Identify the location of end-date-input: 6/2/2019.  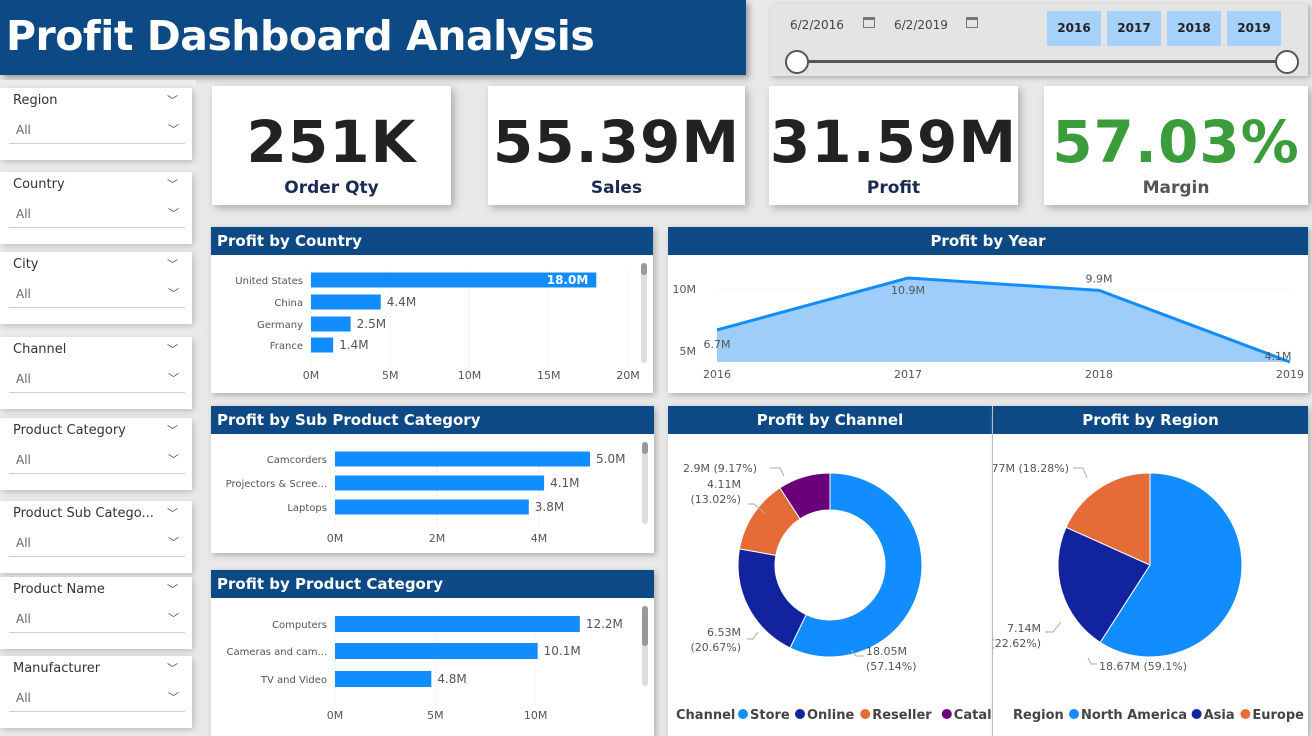
(921, 25).